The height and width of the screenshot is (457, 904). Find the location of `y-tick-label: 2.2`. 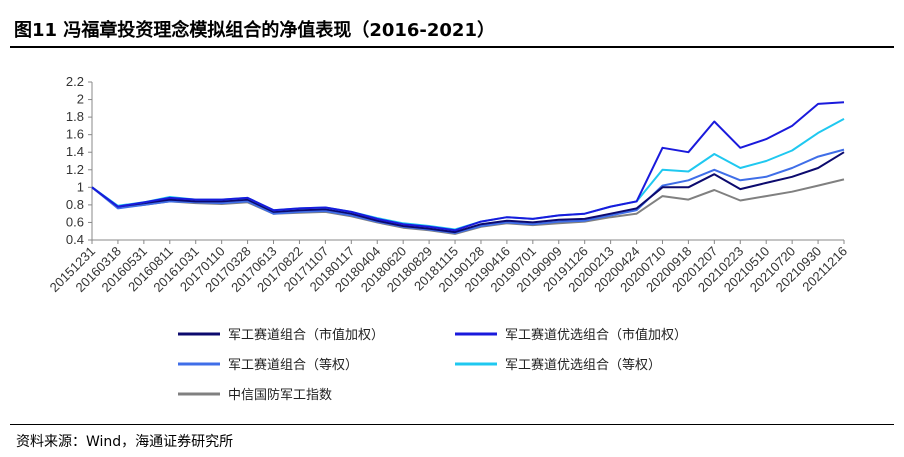

y-tick-label: 2.2 is located at coordinates (75, 81).